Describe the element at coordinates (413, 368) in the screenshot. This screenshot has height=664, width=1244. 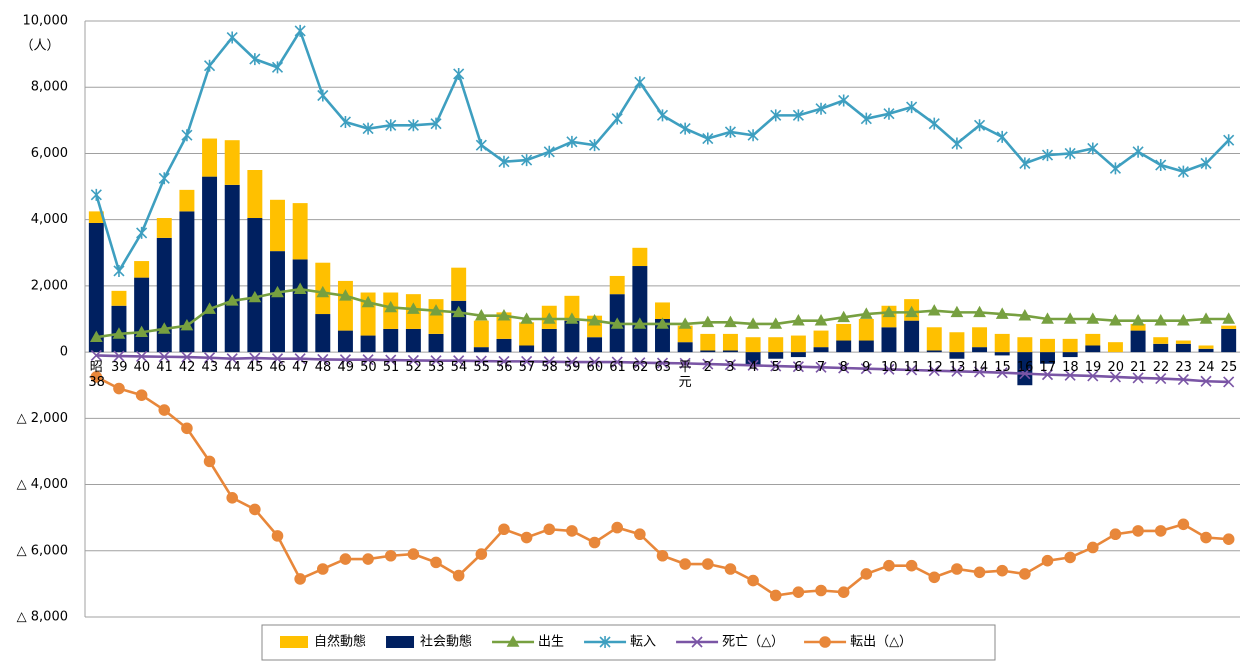
I see `x-tick-label: 52` at that location.